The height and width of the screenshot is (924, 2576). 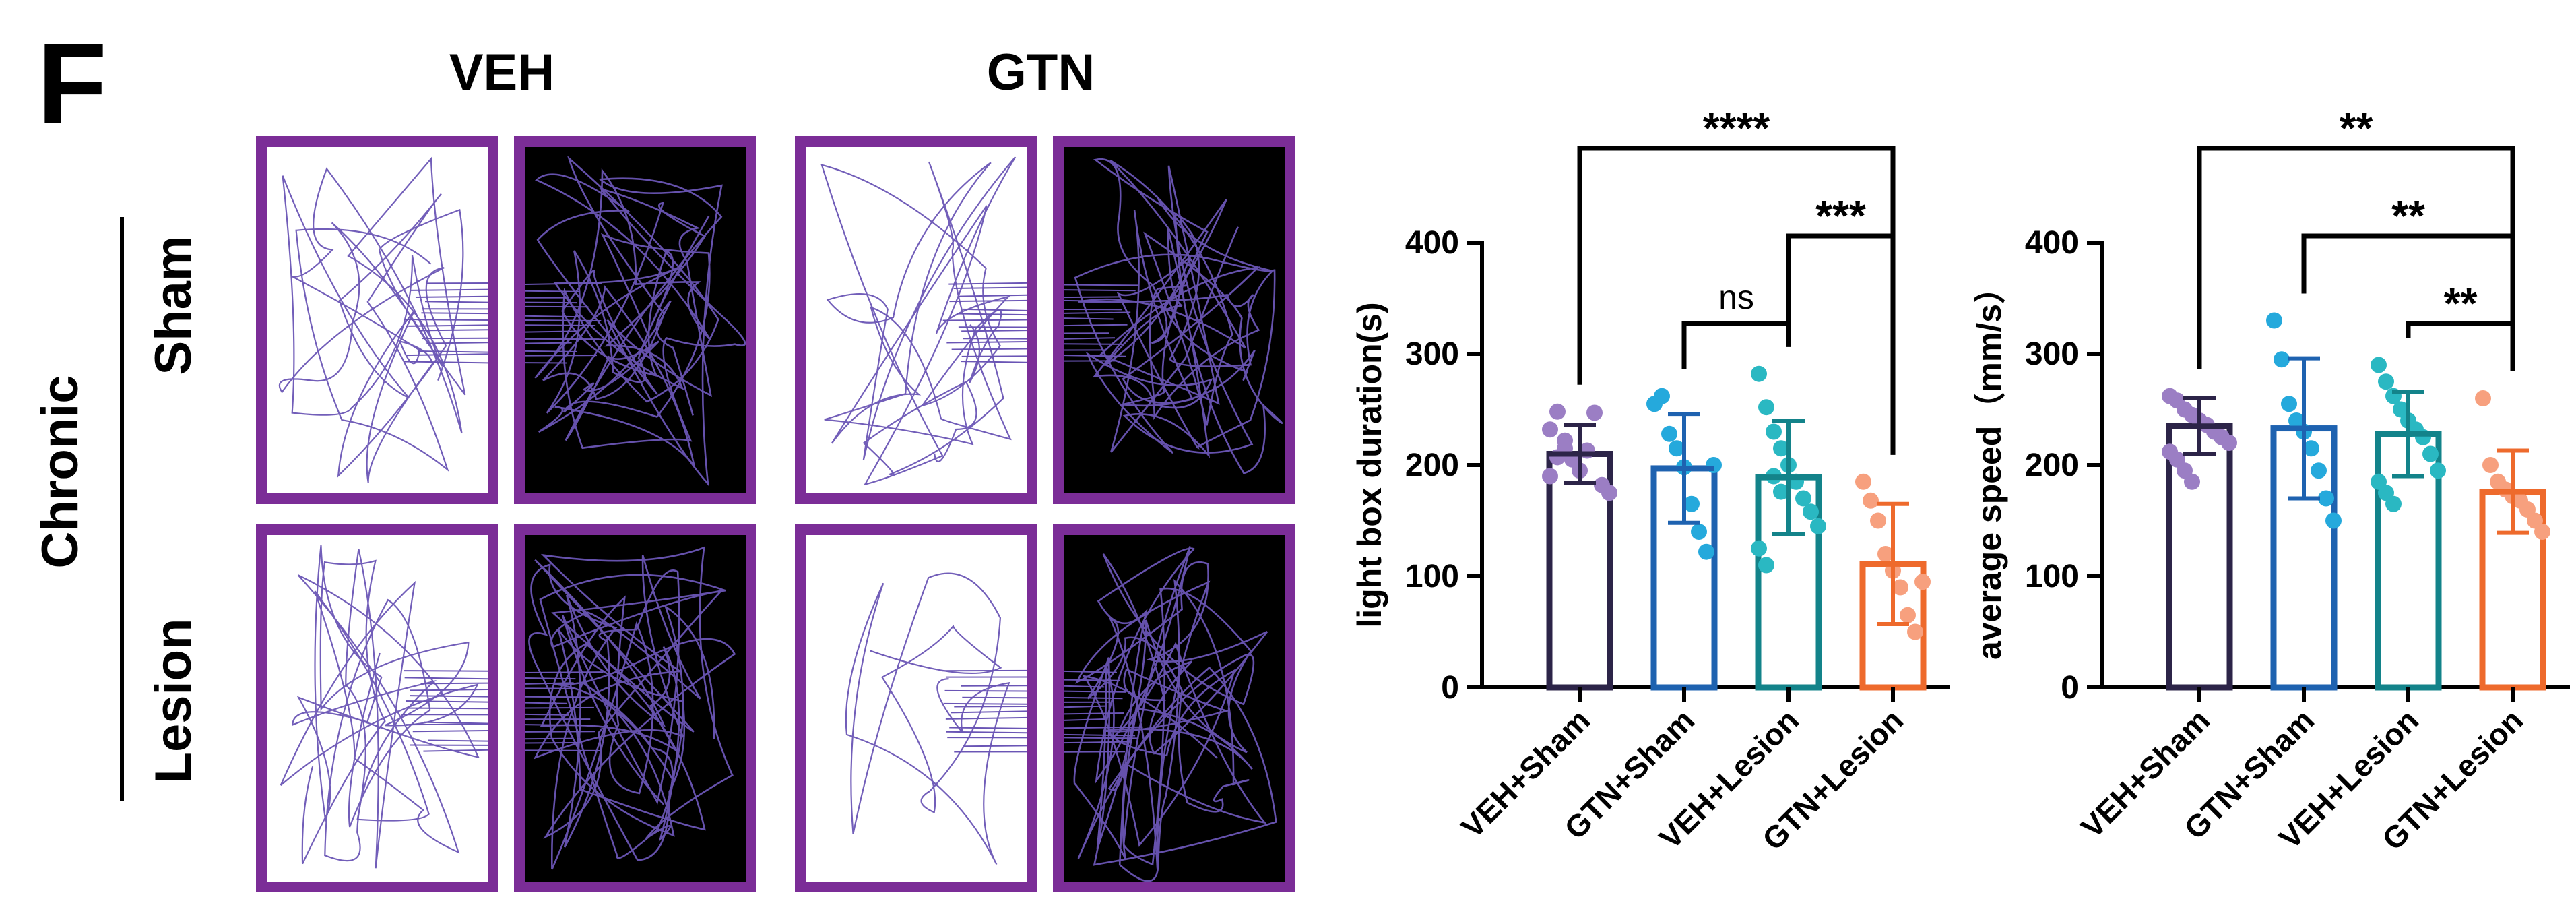 I want to click on group-divider-line, so click(x=122, y=509).